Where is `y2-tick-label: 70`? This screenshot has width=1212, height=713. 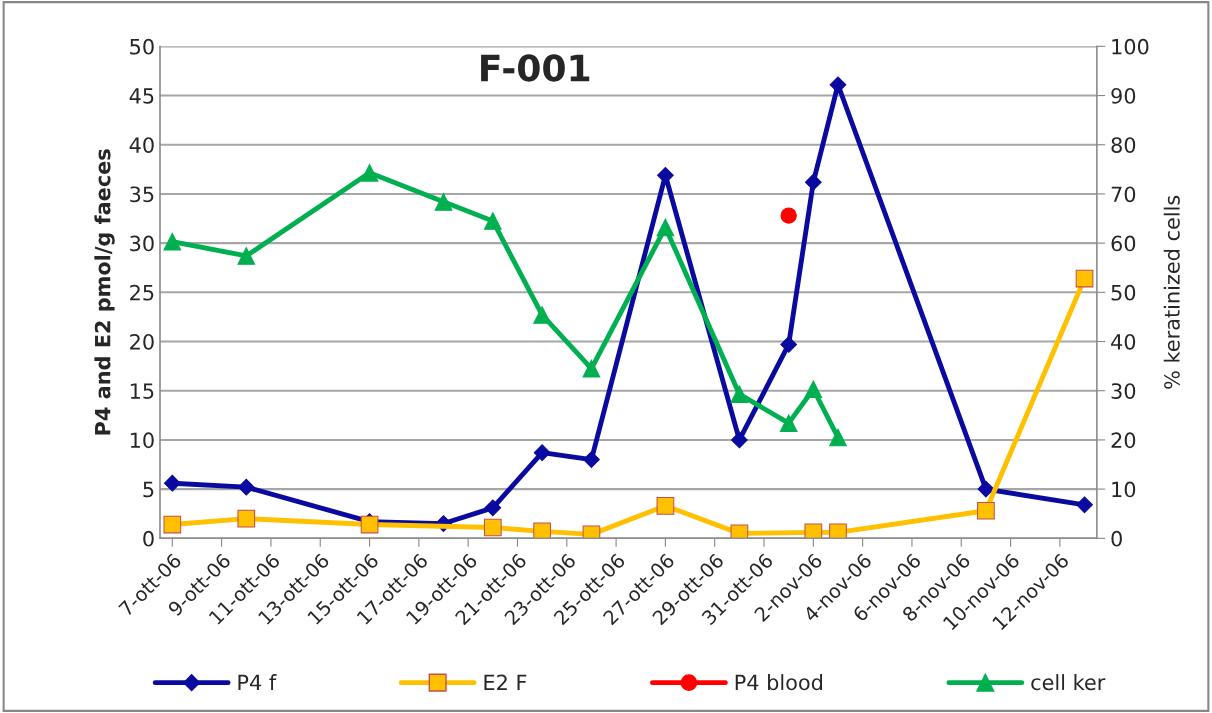
y2-tick-label: 70 is located at coordinates (1123, 194).